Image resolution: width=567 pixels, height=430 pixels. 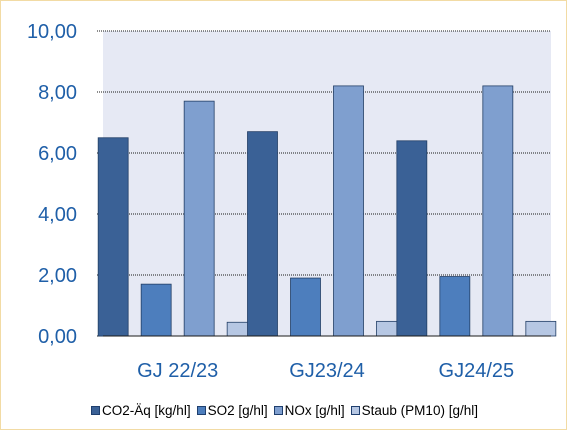 I want to click on y-tick-label: 4,00, so click(x=57, y=215).